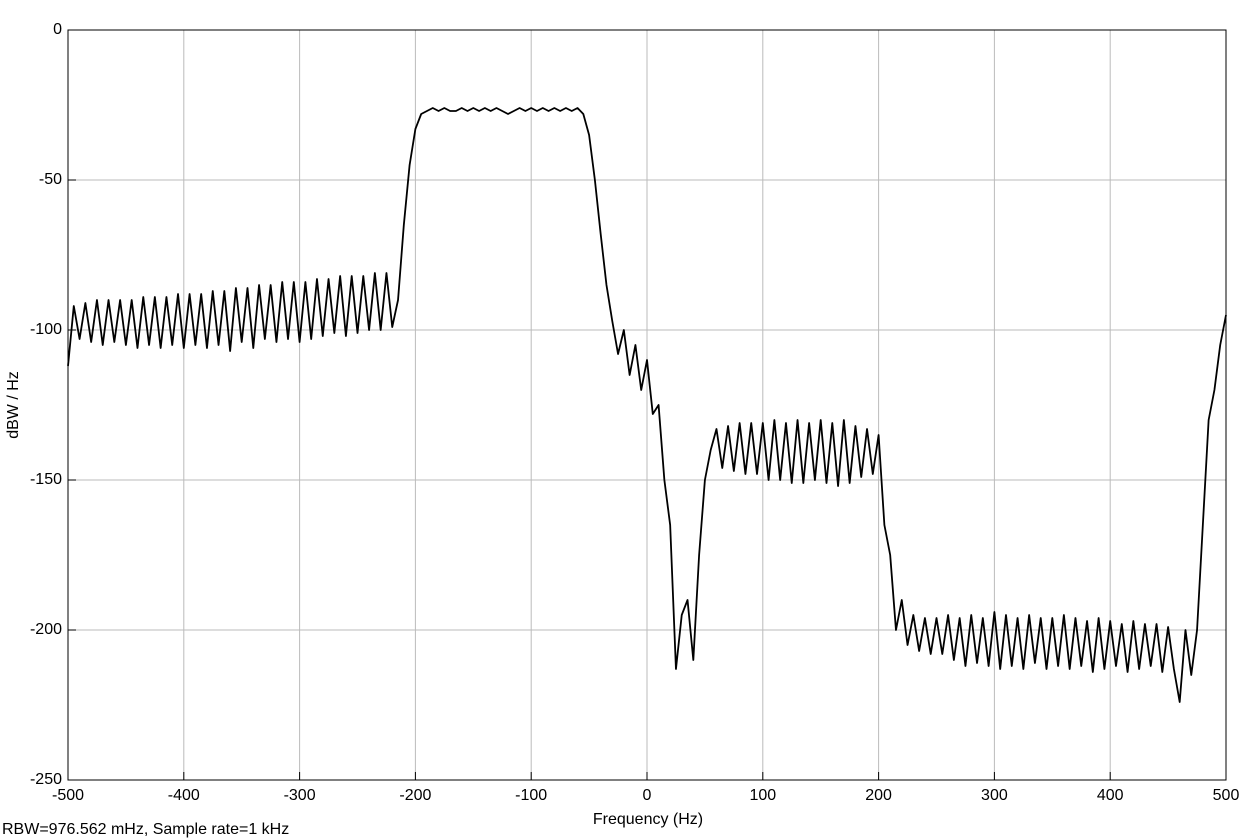  What do you see at coordinates (878, 795) in the screenshot?
I see `x-tick-label: 200` at bounding box center [878, 795].